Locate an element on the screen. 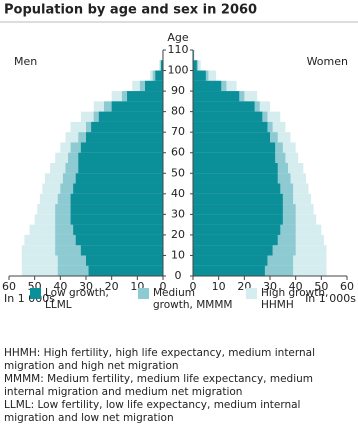 Image resolution: width=358 pixels, height=433 pixels. y-tick-label: 30 is located at coordinates (178, 213).